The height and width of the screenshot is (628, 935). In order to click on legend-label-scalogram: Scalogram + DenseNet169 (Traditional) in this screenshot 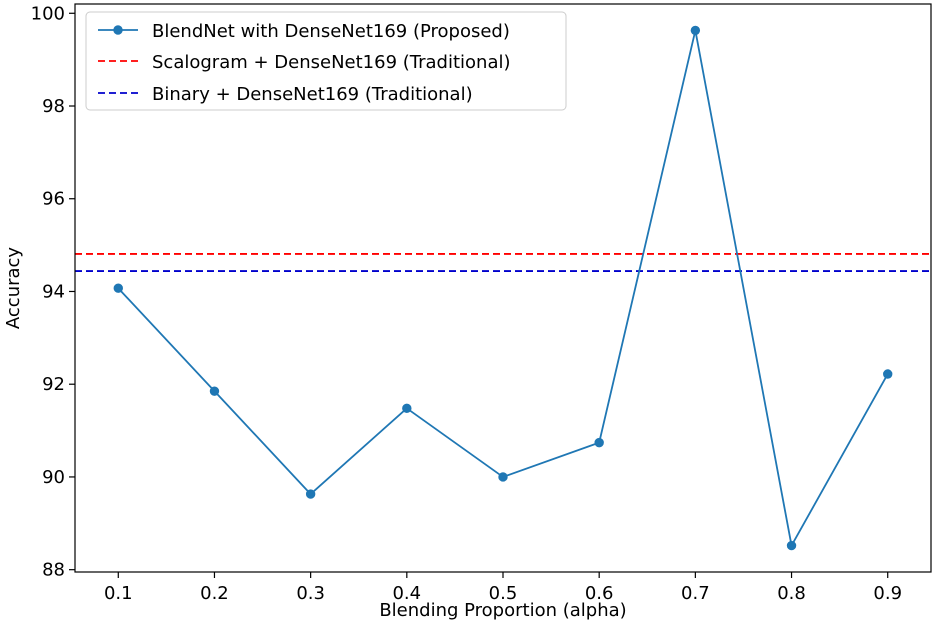, I will do `click(331, 62)`.